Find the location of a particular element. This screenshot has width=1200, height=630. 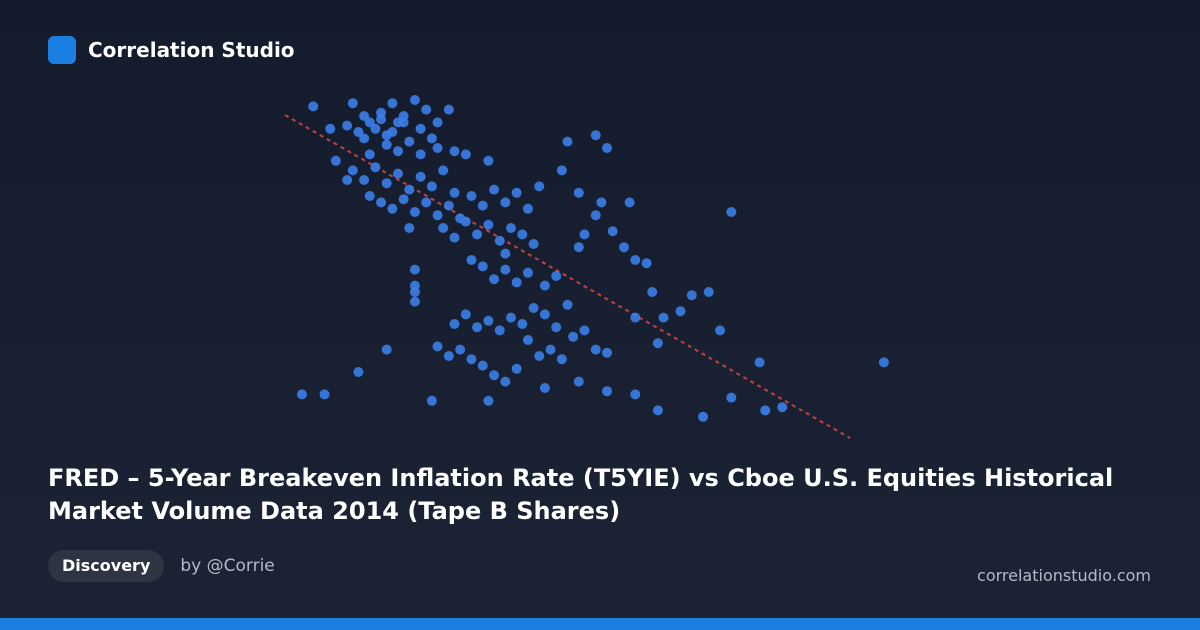

accent-bar is located at coordinates (600, 624).